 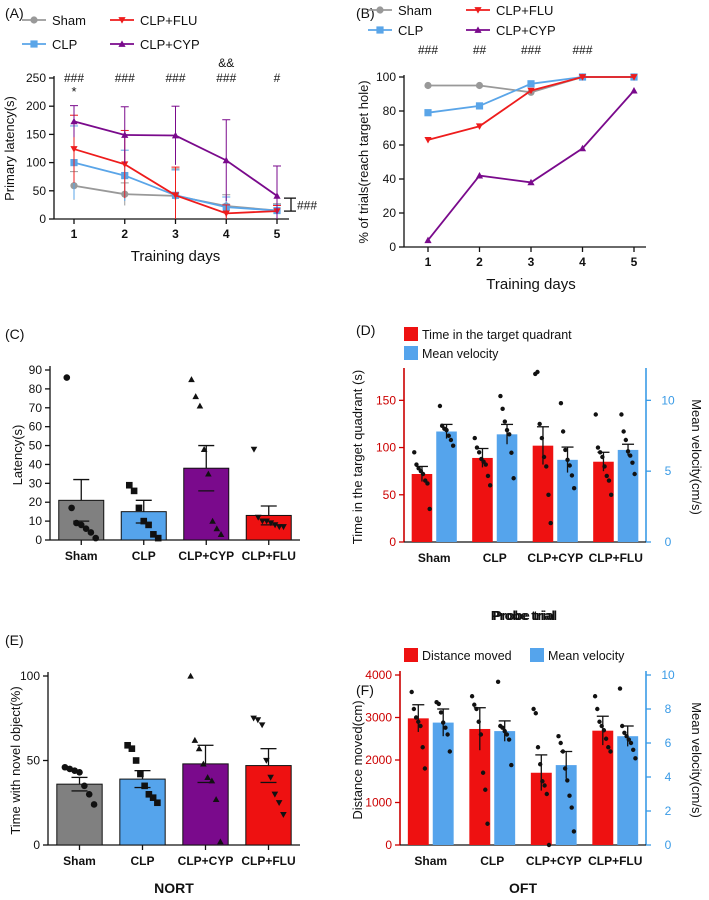 What do you see at coordinates (15, 760) in the screenshot?
I see `y-axis-label: Time with novel object(%)` at bounding box center [15, 760].